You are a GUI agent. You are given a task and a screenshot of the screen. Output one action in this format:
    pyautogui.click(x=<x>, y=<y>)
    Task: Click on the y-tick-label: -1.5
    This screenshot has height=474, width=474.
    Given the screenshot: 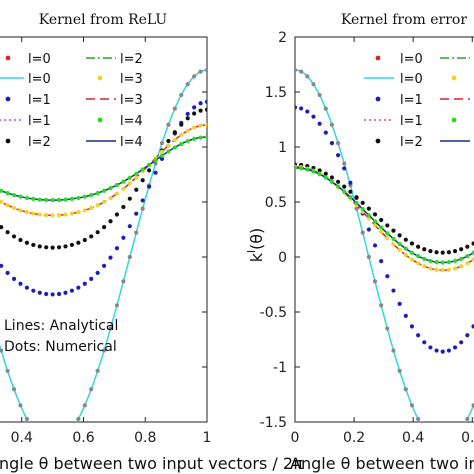 What is the action you would take?
    pyautogui.click(x=273, y=423)
    